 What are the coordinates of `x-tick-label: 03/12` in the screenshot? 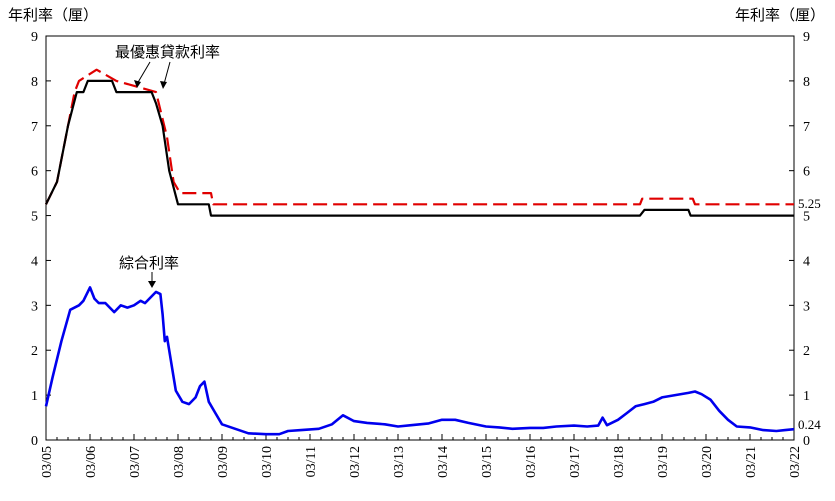 It's located at (355, 462).